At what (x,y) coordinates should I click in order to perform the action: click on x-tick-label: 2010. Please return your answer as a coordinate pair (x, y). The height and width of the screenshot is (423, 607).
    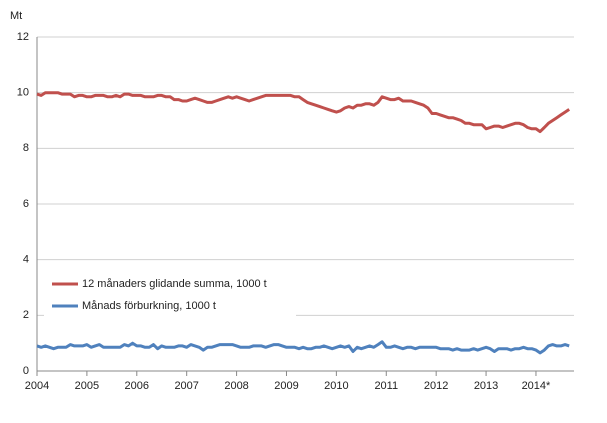
    Looking at the image, I should click on (336, 386).